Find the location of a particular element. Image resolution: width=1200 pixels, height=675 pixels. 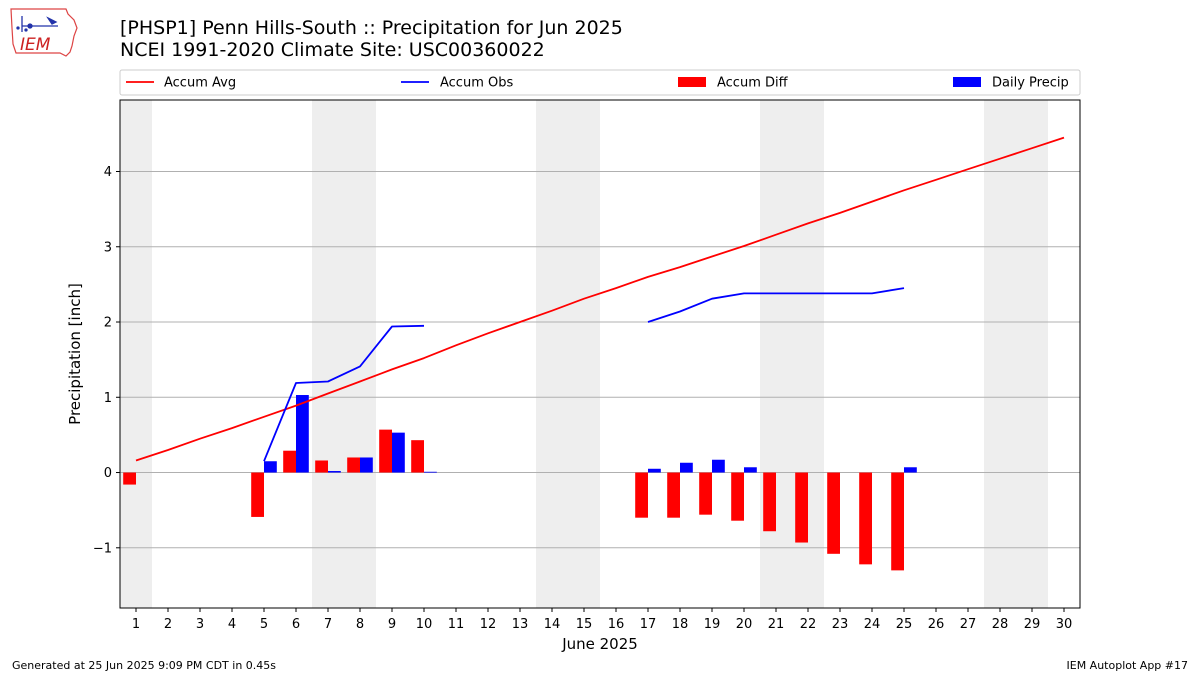

x-tick-label: 14 is located at coordinates (552, 624).